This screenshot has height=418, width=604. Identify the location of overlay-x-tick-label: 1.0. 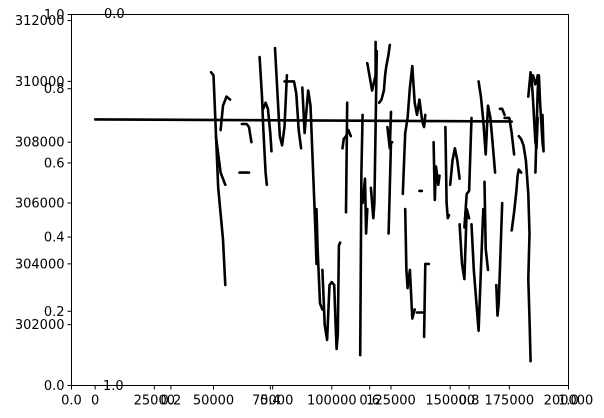
(568, 401).